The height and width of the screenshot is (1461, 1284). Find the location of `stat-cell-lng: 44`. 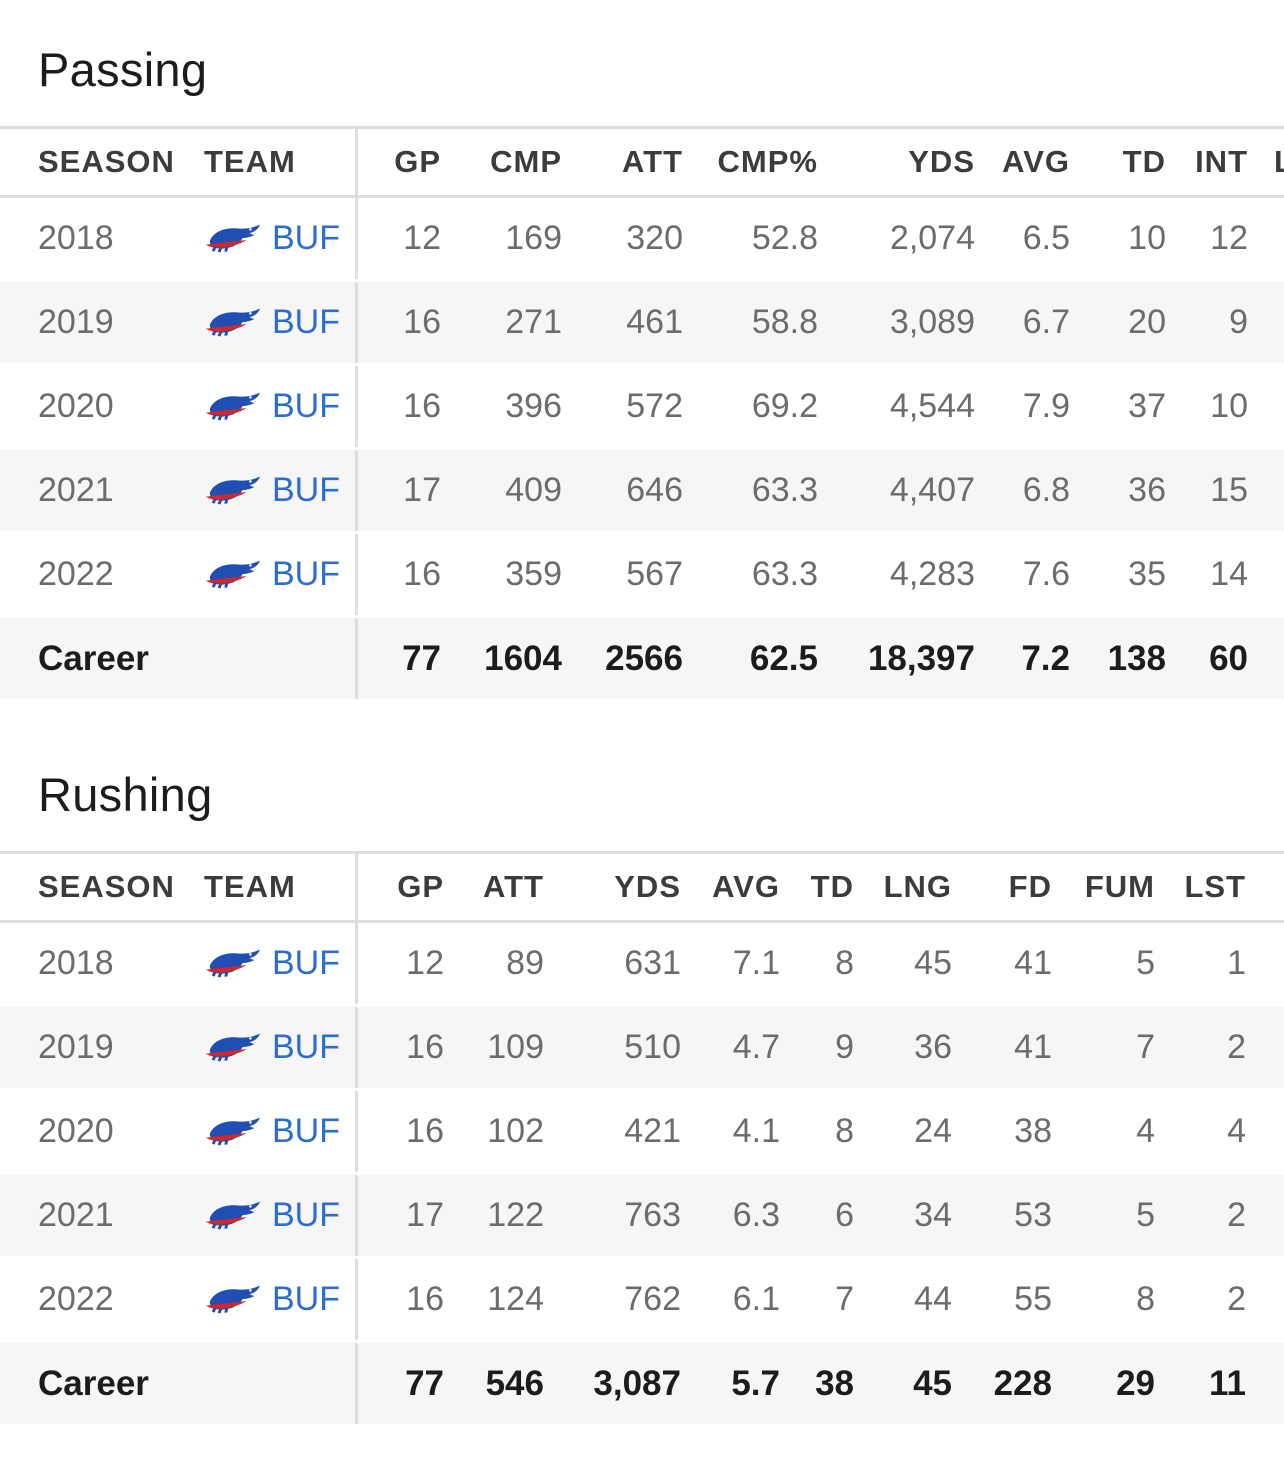

stat-cell-lng: 44 is located at coordinates (933, 1299).